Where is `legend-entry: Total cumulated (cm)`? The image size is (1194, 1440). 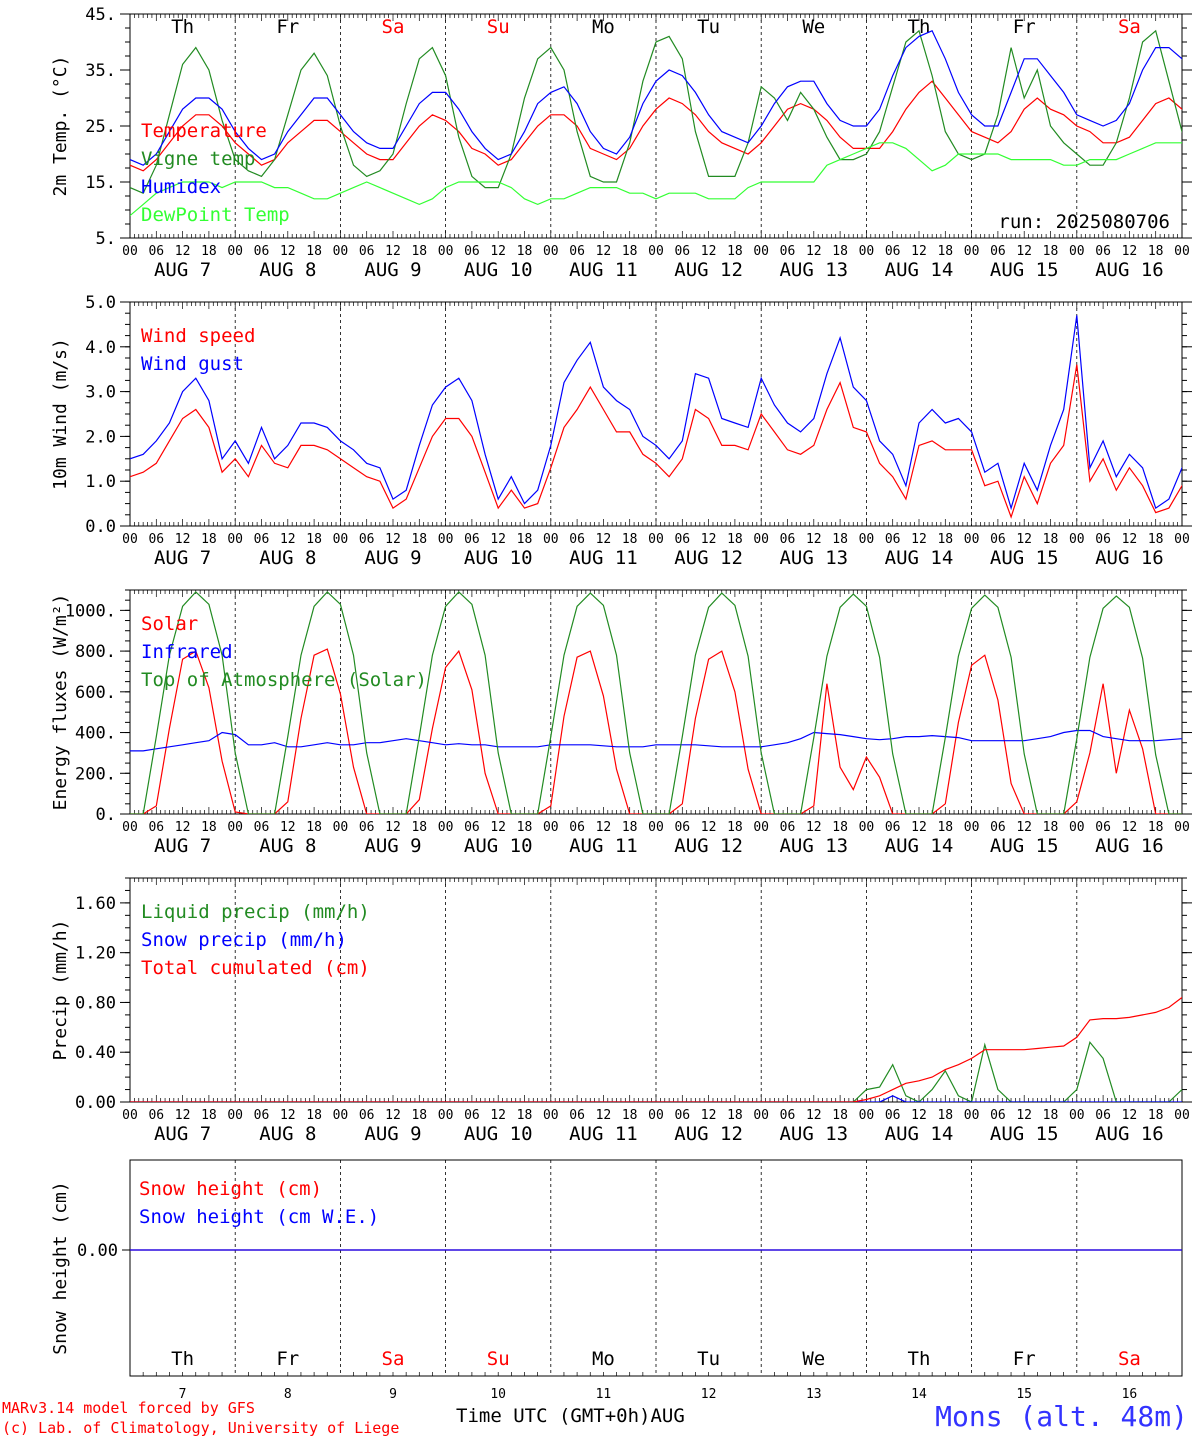 legend-entry: Total cumulated (cm) is located at coordinates (255, 968).